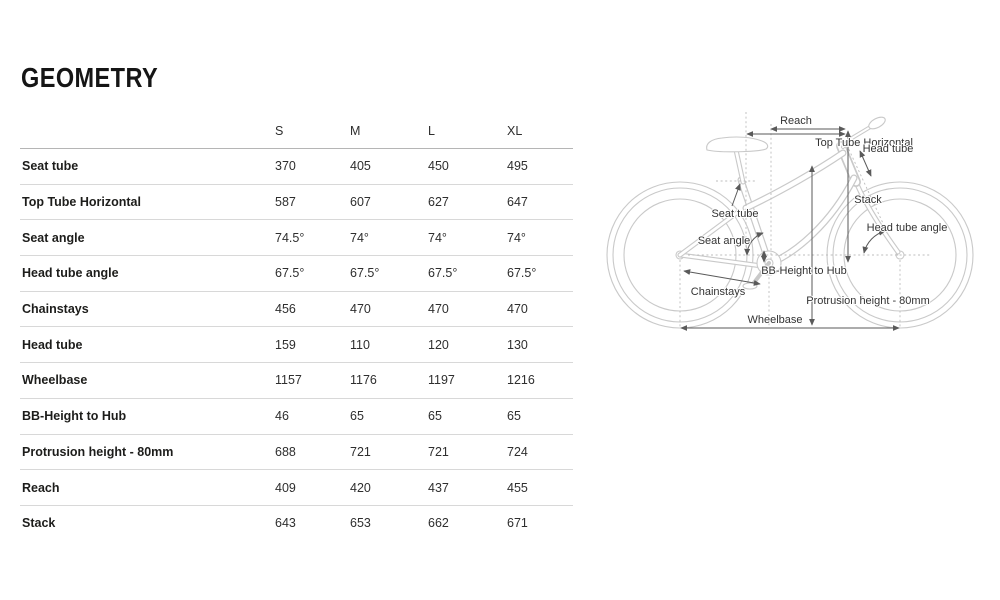 The image size is (1000, 600). I want to click on row-label: Reach, so click(41, 487).